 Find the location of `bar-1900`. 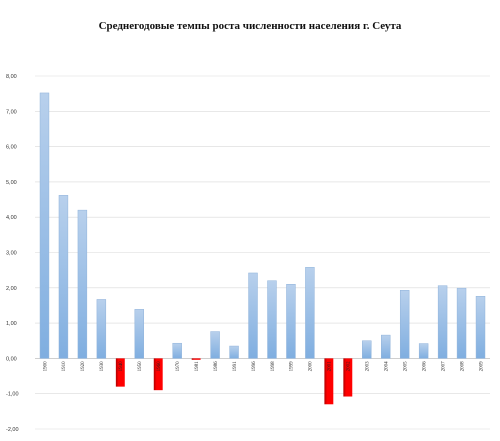

bar-1900 is located at coordinates (44, 225).